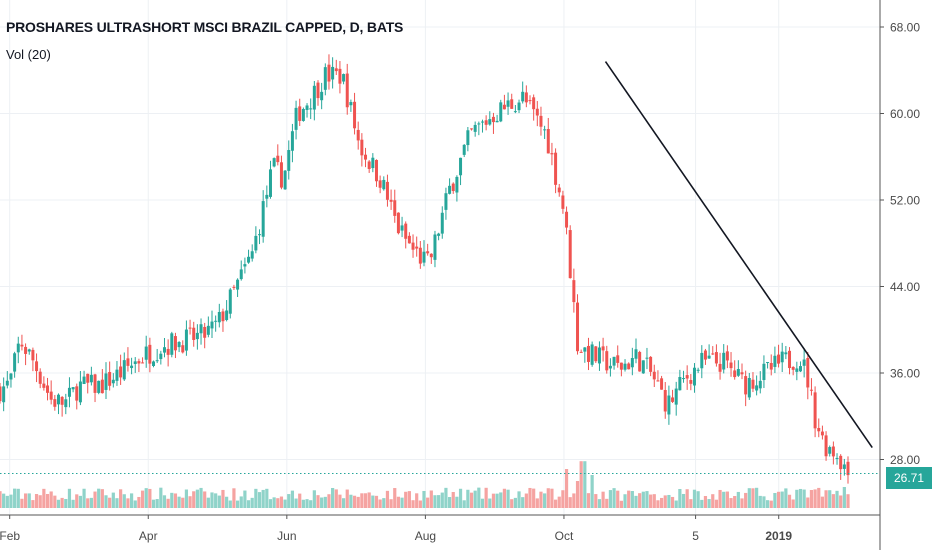 This screenshot has height=550, width=932. I want to click on volume-indicator-label: Vol (20), so click(28, 54).